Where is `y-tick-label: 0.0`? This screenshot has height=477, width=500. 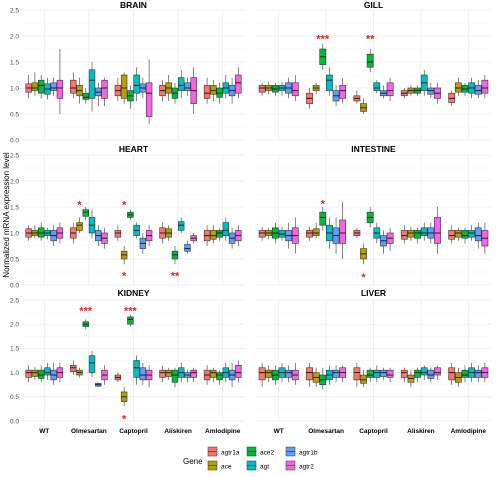
y-tick-label: 0.0 is located at coordinates (14, 140).